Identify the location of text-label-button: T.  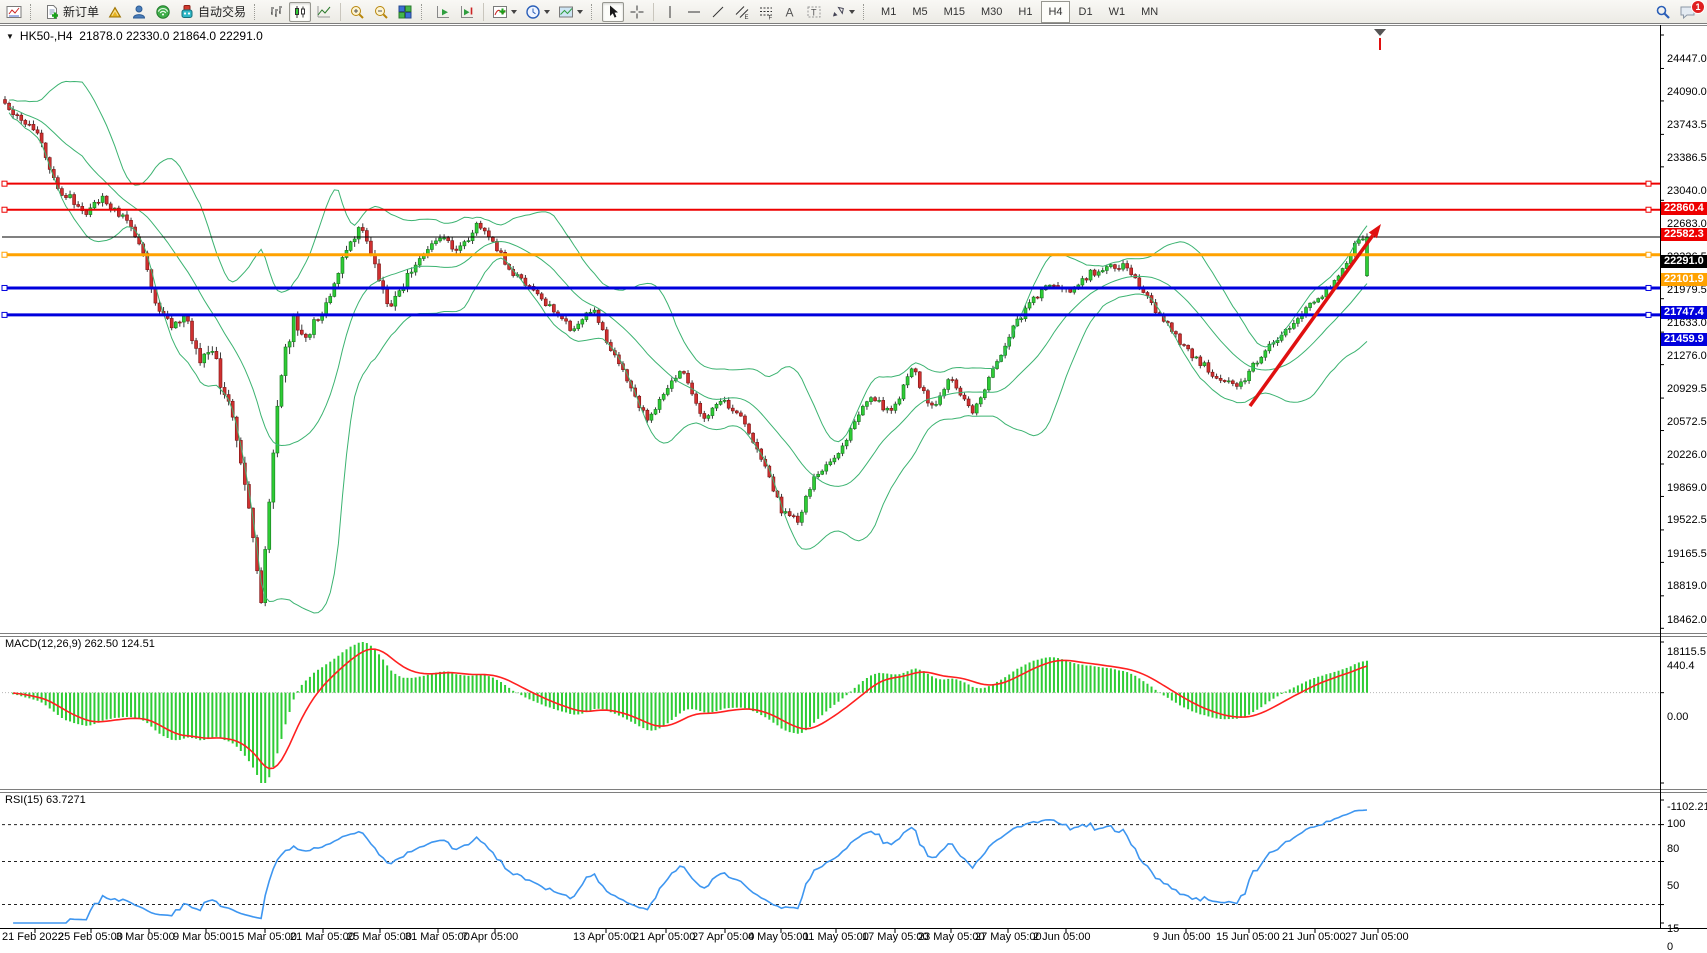
(814, 12).